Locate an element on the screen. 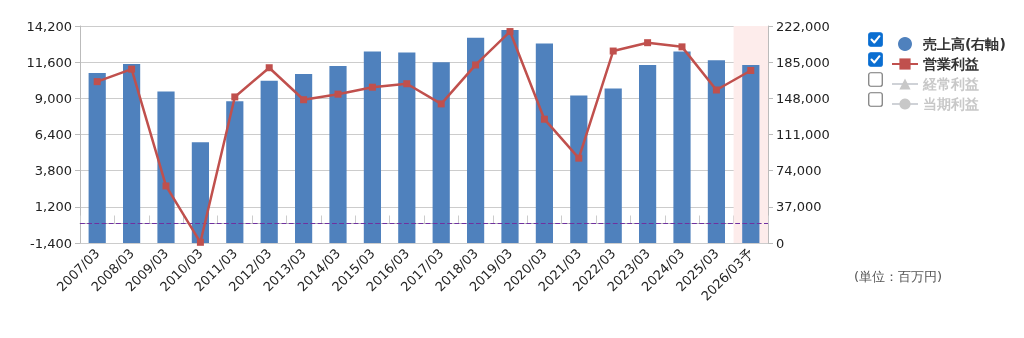 This screenshot has width=1024, height=338. y2-tick-label: 111,000 is located at coordinates (803, 134).